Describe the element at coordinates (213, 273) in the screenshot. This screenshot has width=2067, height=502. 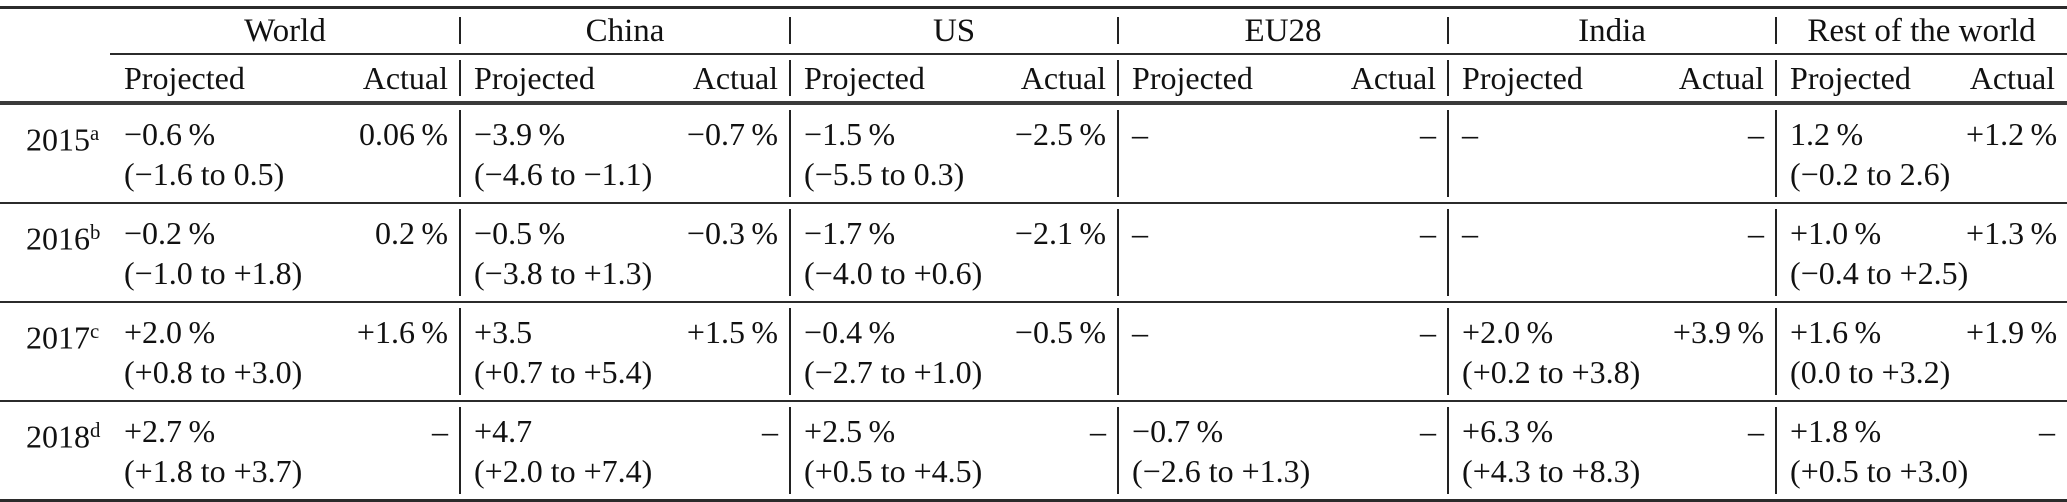
I see `projected-range: (−1.0 to +1.8)` at that location.